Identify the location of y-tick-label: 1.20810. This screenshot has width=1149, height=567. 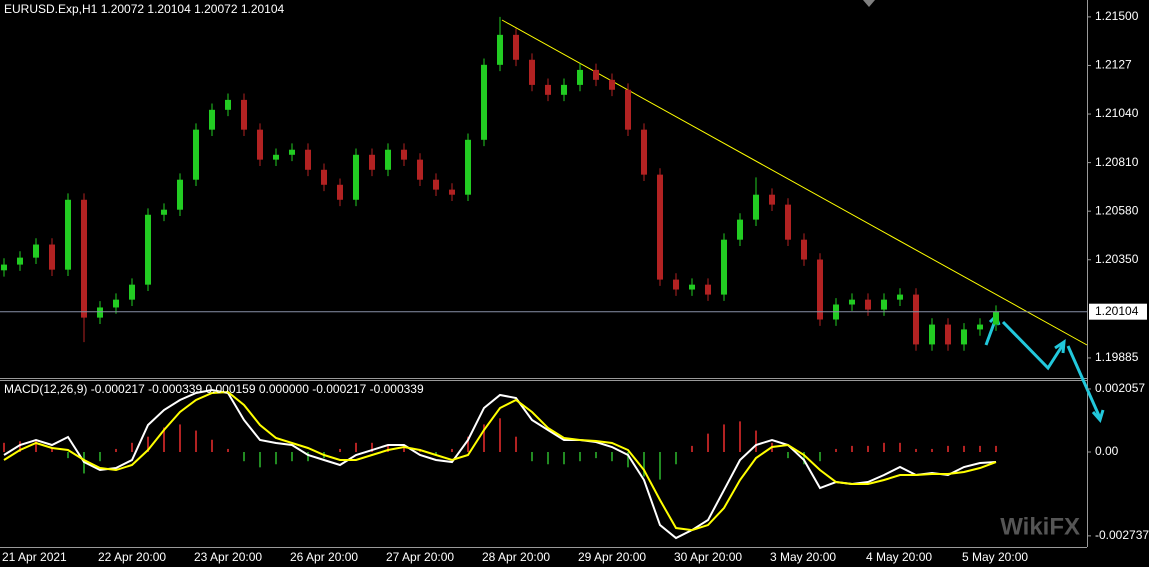
(1117, 162).